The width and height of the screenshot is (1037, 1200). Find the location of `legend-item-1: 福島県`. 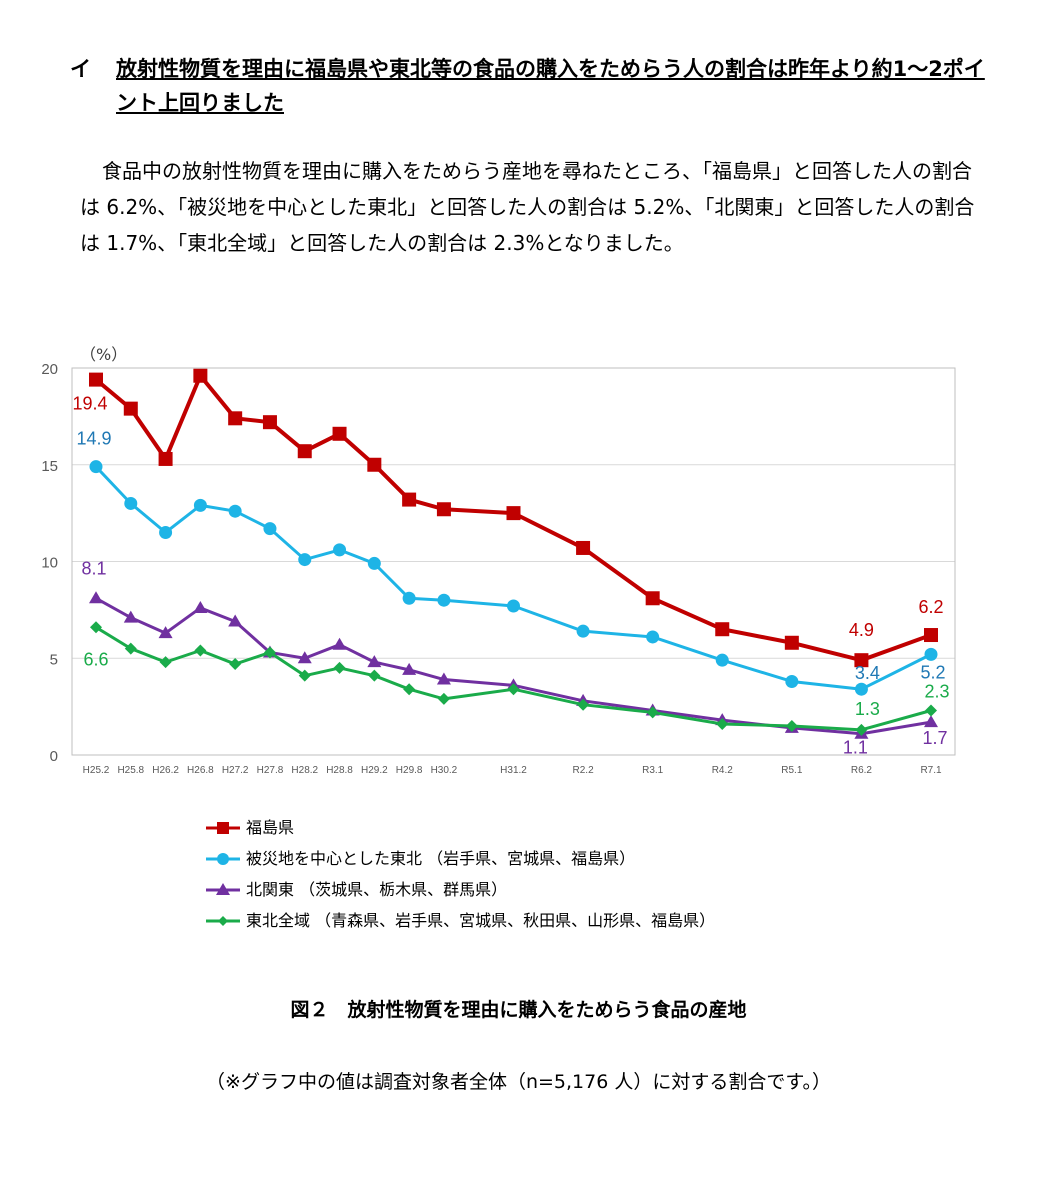

legend-item-1: 福島県 is located at coordinates (556, 827).